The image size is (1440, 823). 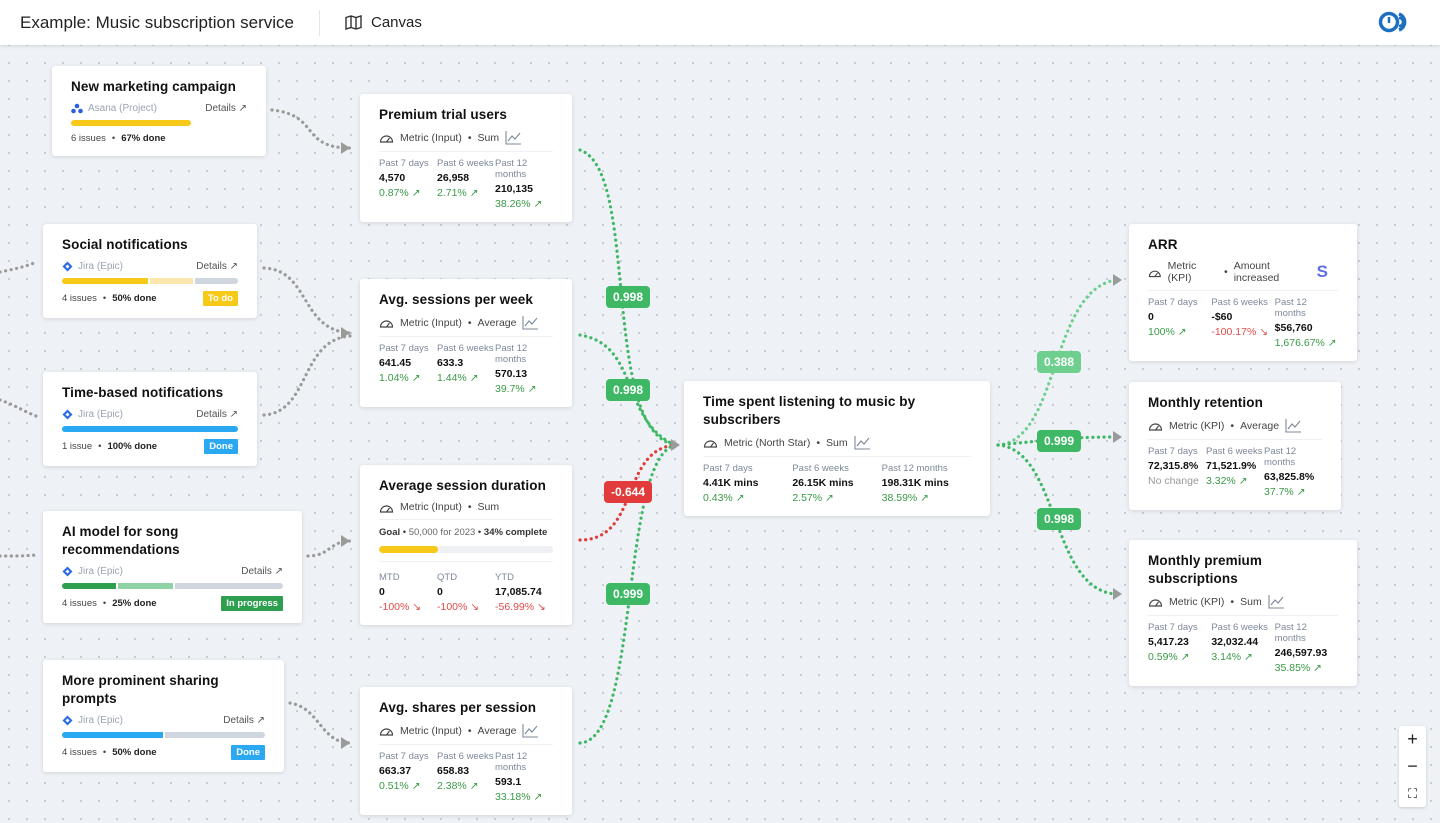 What do you see at coordinates (1256, 272) in the screenshot?
I see `metric-aggregation: Amount increased` at bounding box center [1256, 272].